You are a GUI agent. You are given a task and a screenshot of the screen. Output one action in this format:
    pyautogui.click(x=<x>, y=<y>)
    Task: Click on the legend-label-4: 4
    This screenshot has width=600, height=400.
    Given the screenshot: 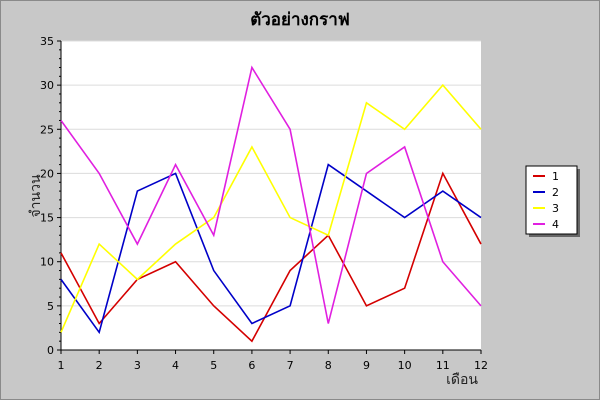 What is the action you would take?
    pyautogui.click(x=555, y=224)
    